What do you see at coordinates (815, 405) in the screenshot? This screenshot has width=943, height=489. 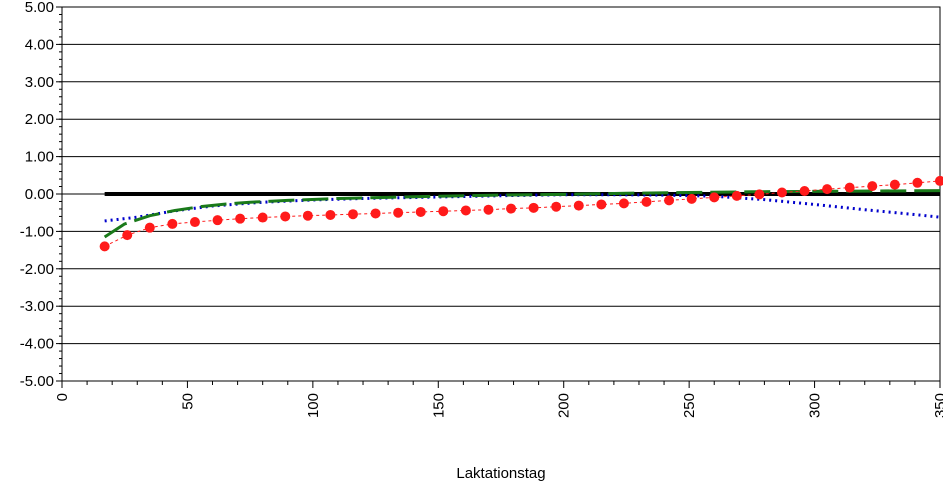 I see `x-tick-label: 300` at bounding box center [815, 405].